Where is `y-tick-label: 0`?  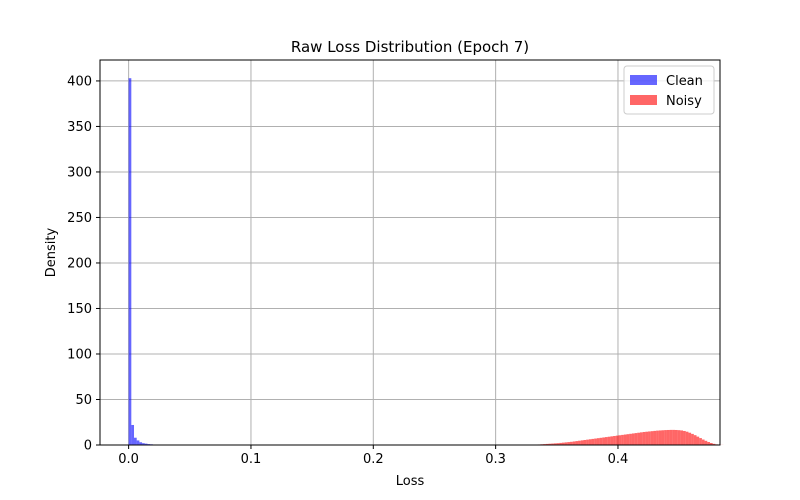
y-tick-label: 0 is located at coordinates (88, 446).